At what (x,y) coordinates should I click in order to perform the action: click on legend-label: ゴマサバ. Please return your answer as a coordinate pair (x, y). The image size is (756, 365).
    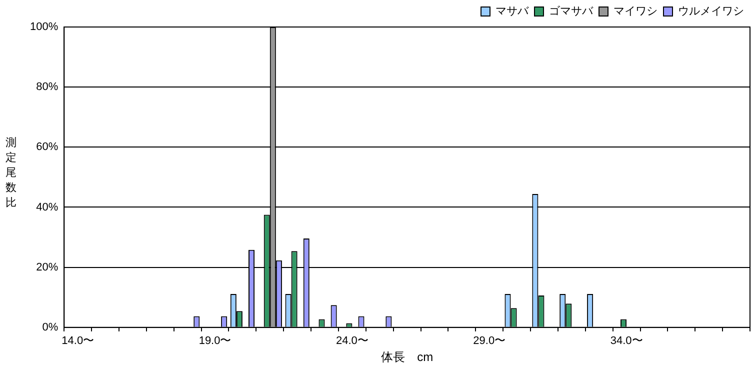
    Looking at the image, I should click on (571, 12).